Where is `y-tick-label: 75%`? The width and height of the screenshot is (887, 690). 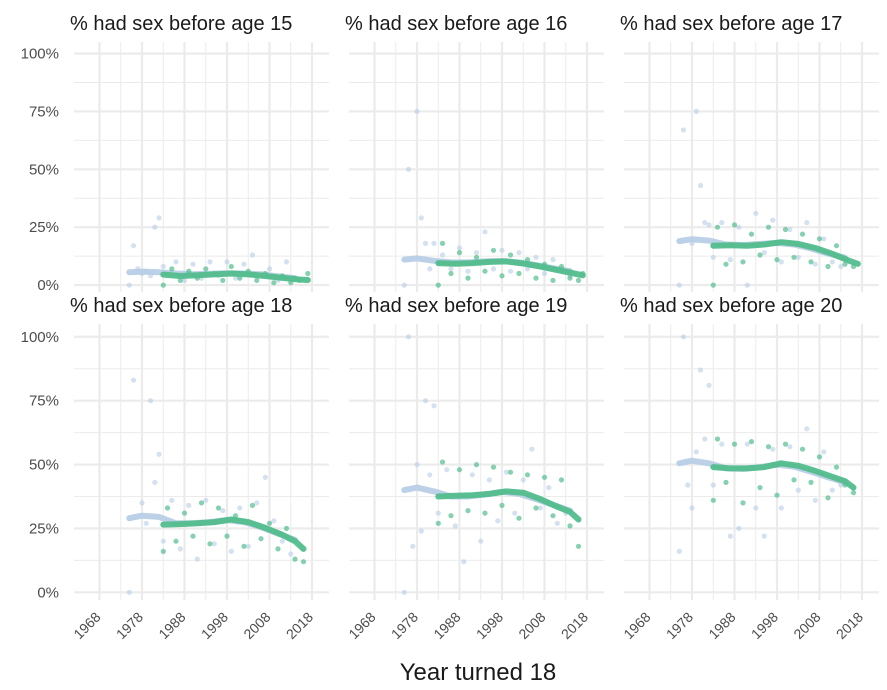
y-tick-label: 75% is located at coordinates (44, 401).